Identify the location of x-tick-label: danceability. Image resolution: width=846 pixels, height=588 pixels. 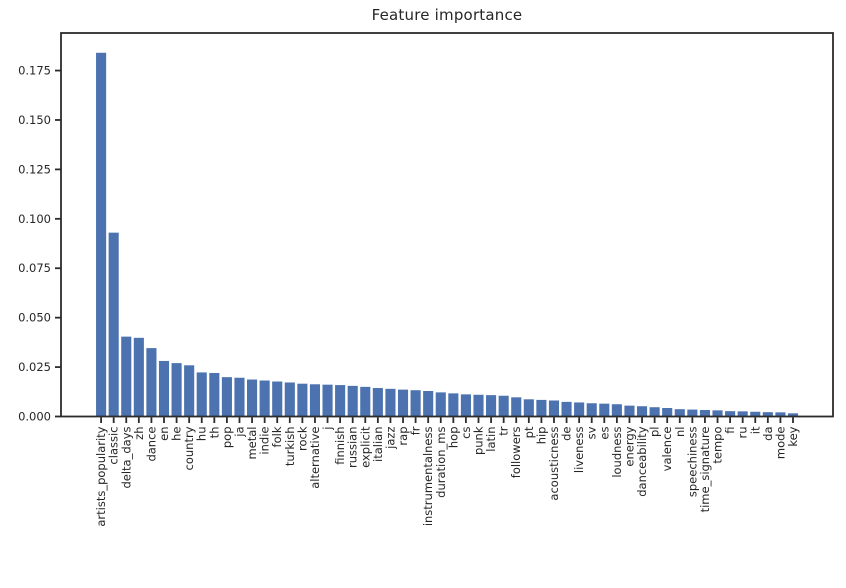
(642, 461).